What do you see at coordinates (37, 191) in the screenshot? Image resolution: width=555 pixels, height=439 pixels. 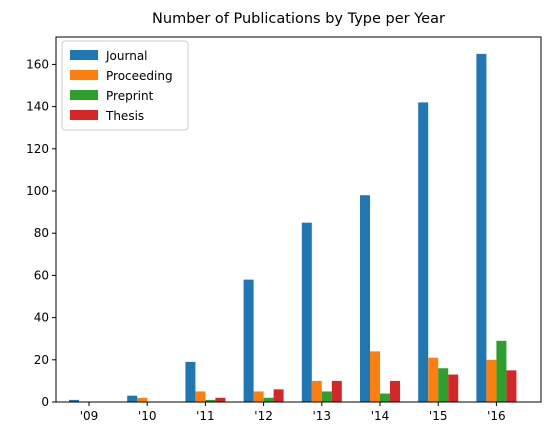 I see `y-tick-label: 100` at bounding box center [37, 191].